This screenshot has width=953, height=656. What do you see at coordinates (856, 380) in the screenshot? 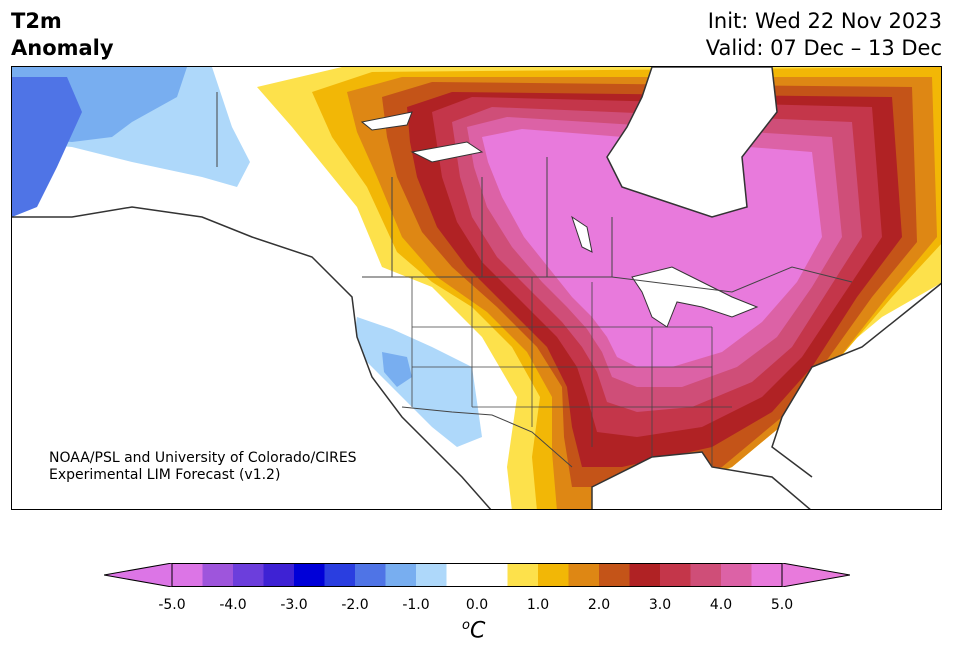
I see `east-coastline` at bounding box center [856, 380].